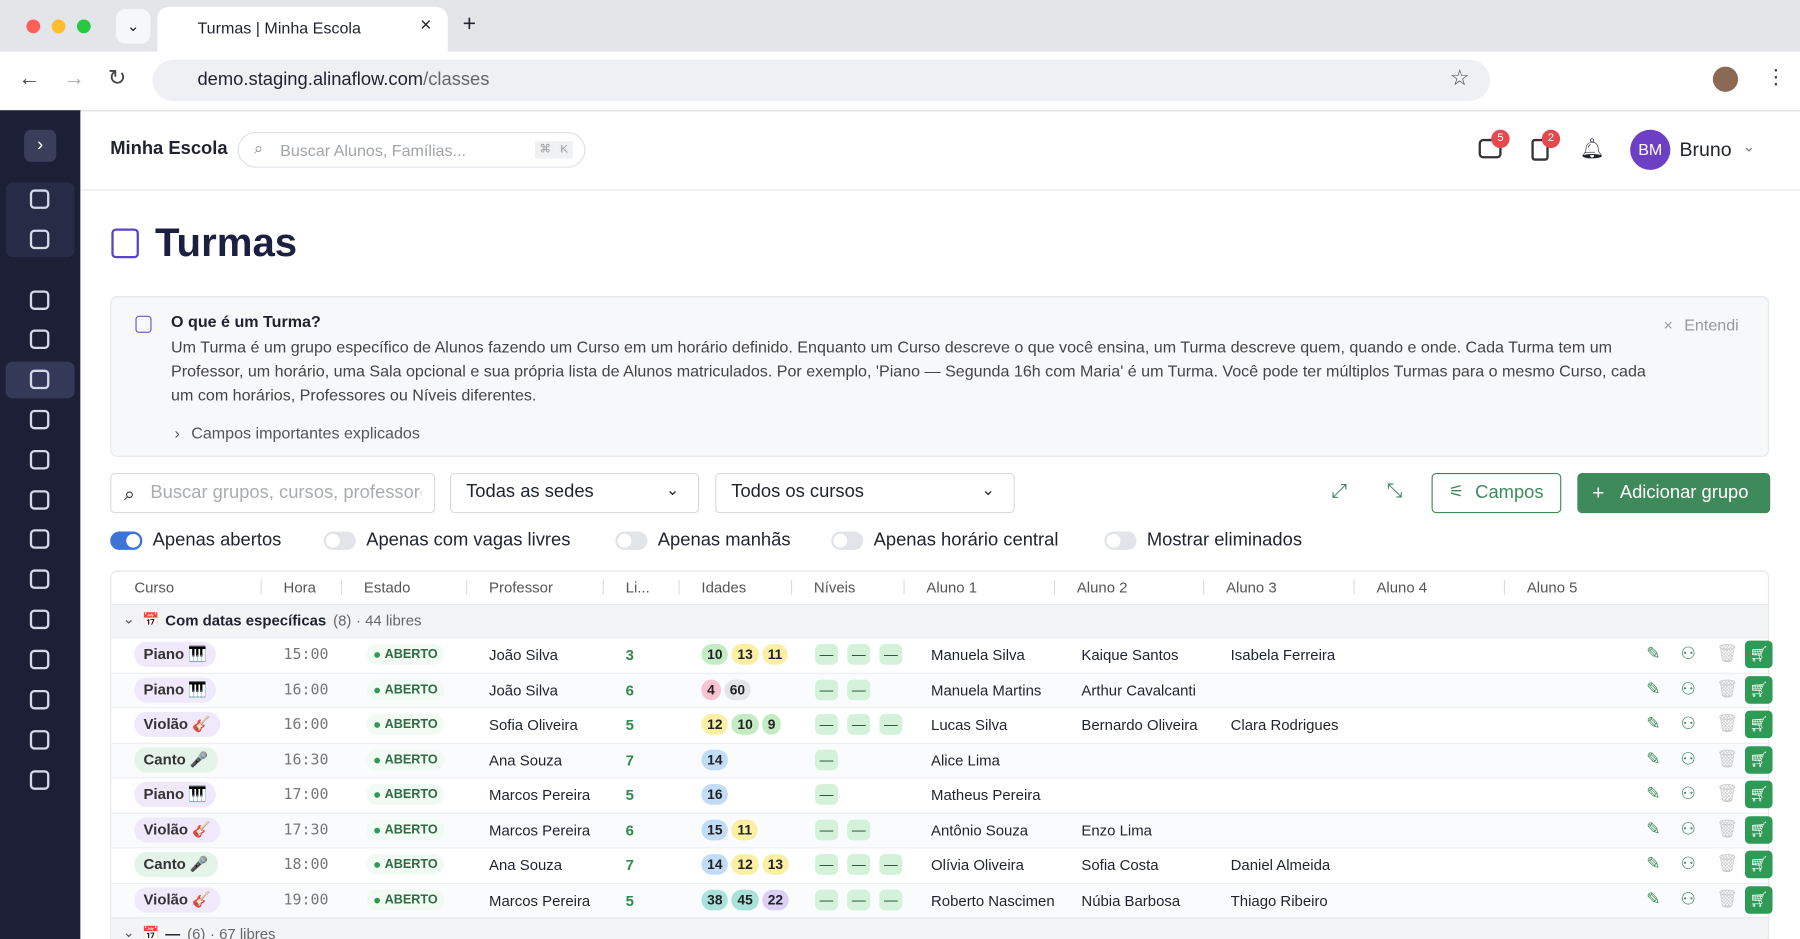 The height and width of the screenshot is (939, 1800). What do you see at coordinates (1116, 830) in the screenshot?
I see `student: Enzo Lima` at bounding box center [1116, 830].